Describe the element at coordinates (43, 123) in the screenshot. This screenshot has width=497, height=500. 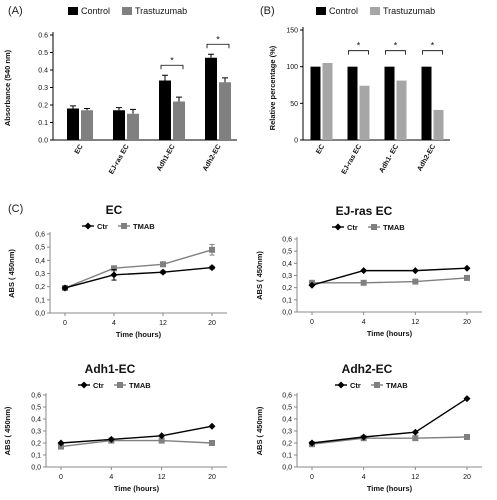
I see `y-tick-label: 0.1` at that location.